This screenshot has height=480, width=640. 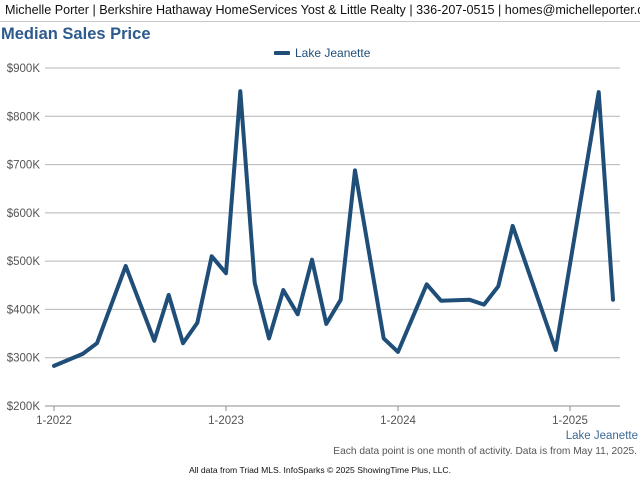 I want to click on y-tick-label: $200K, so click(x=24, y=407).